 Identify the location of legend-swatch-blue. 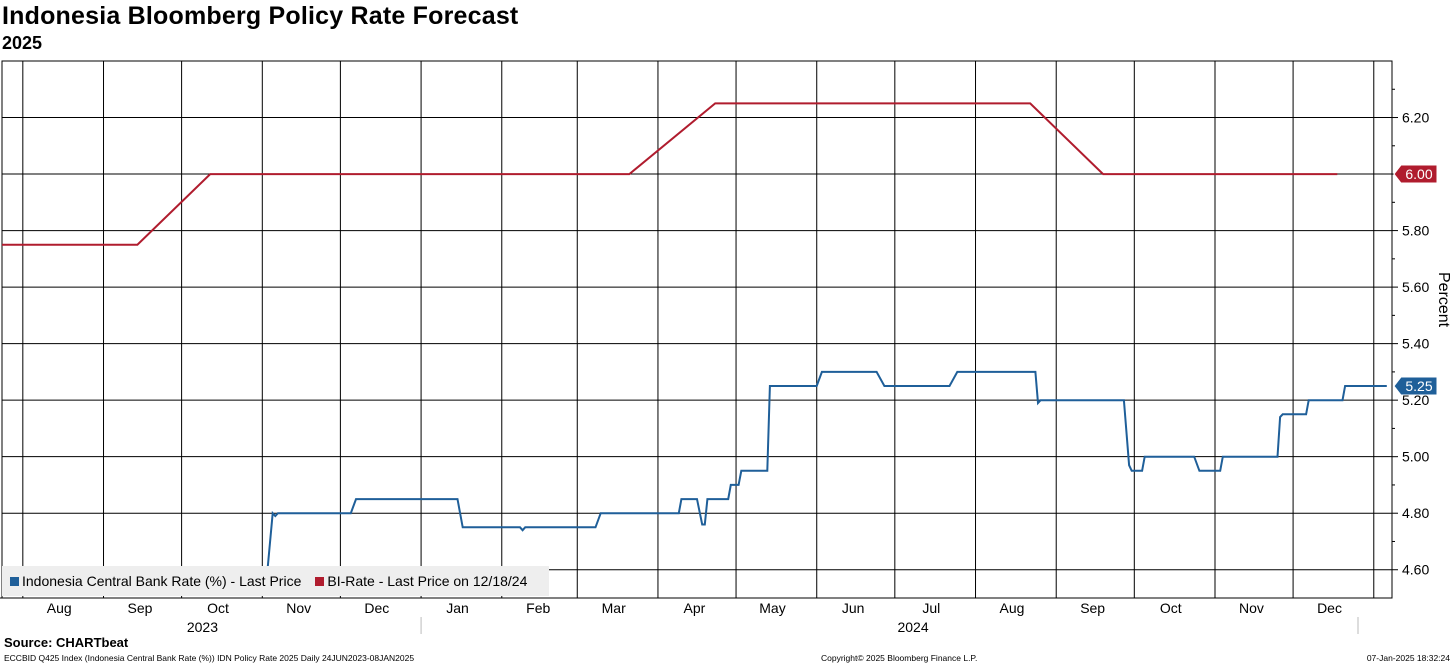
(14, 581).